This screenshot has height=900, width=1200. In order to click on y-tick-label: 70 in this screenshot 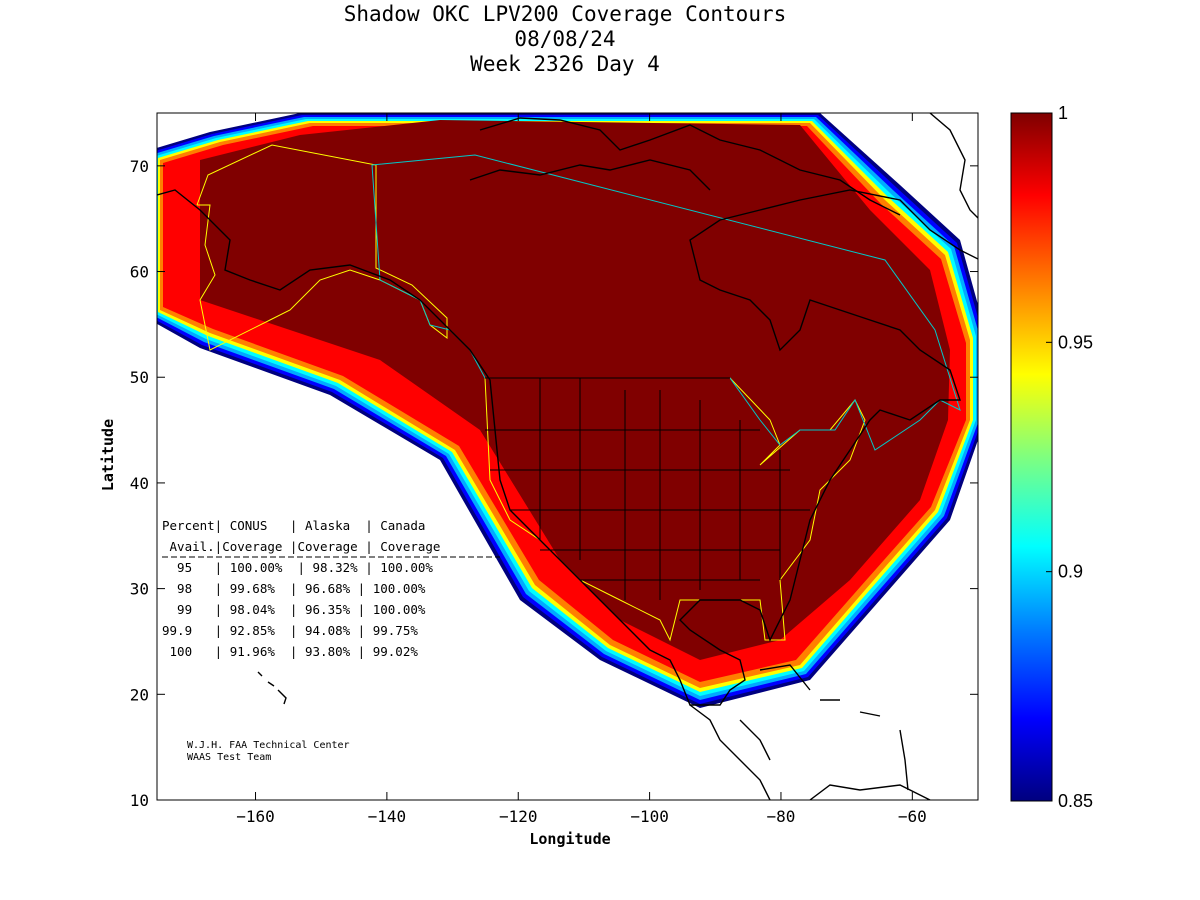, I will do `click(139, 166)`.